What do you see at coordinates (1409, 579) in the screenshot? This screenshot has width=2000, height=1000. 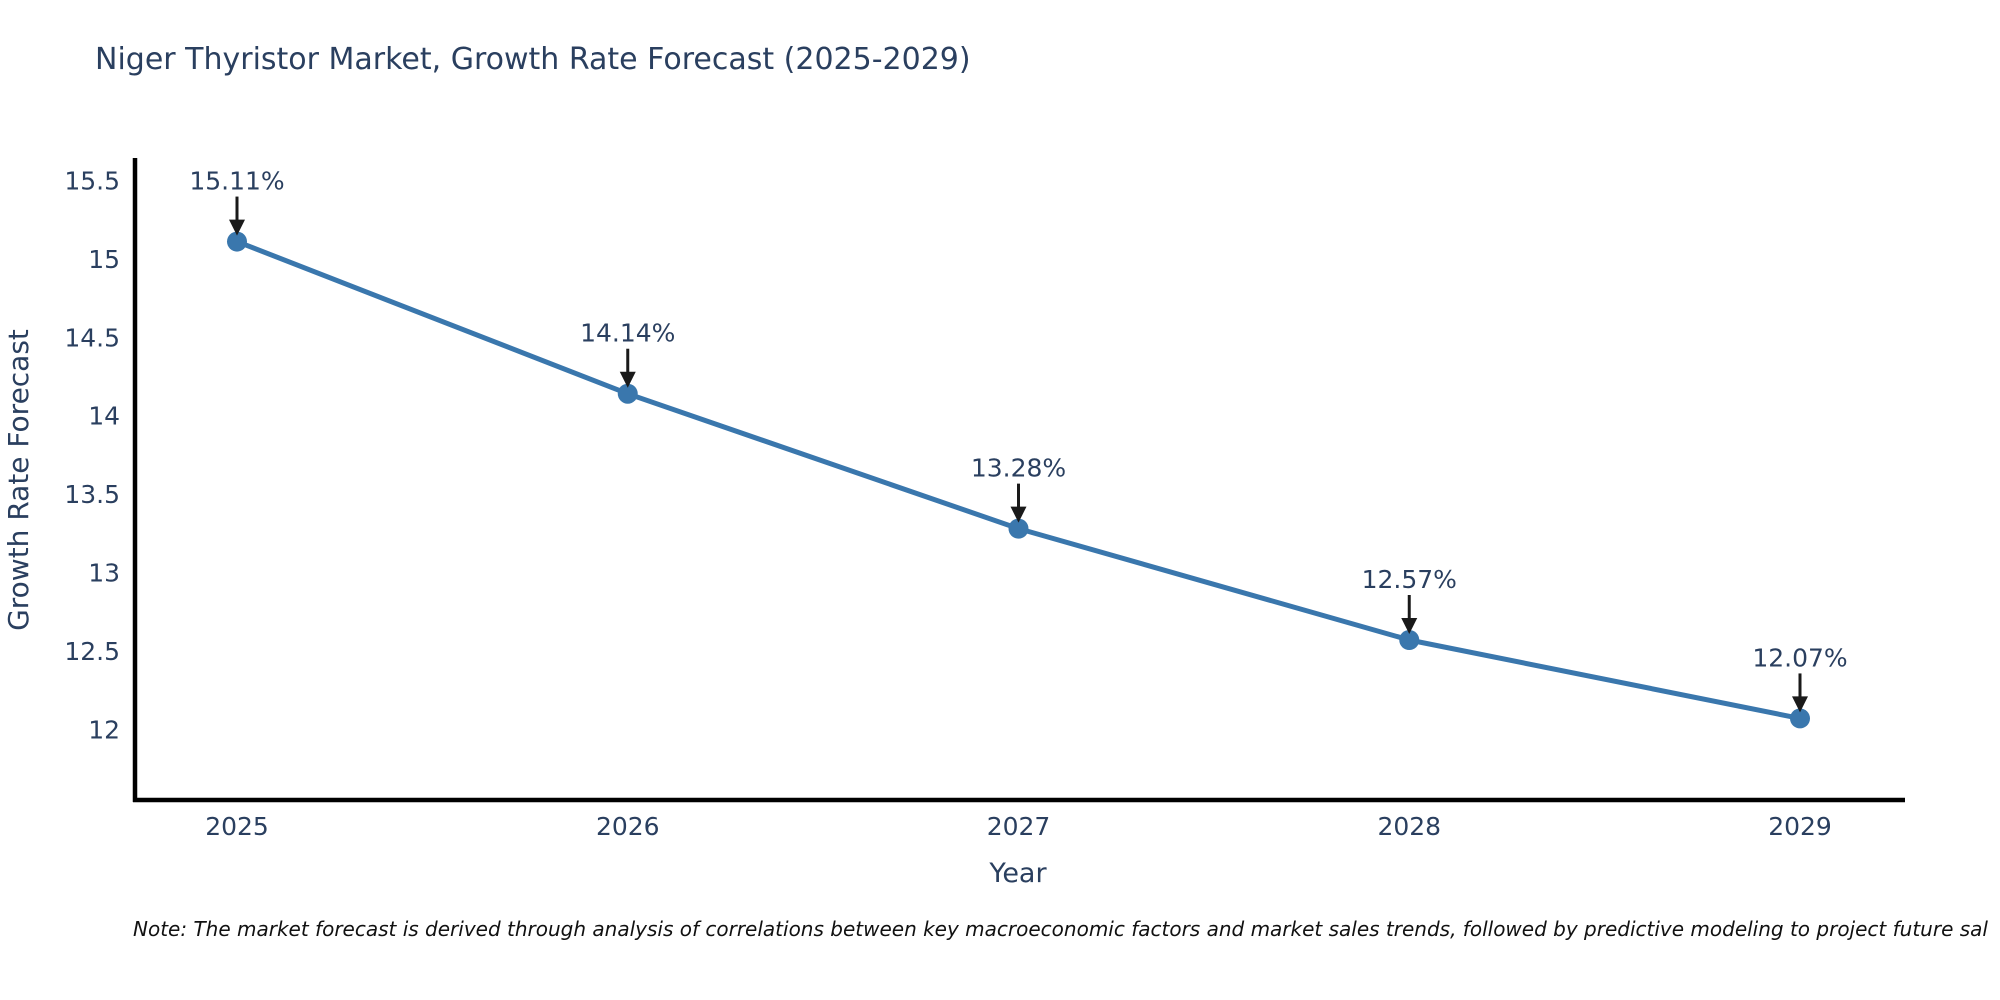 I see `point-value-label: 12.57%` at bounding box center [1409, 579].